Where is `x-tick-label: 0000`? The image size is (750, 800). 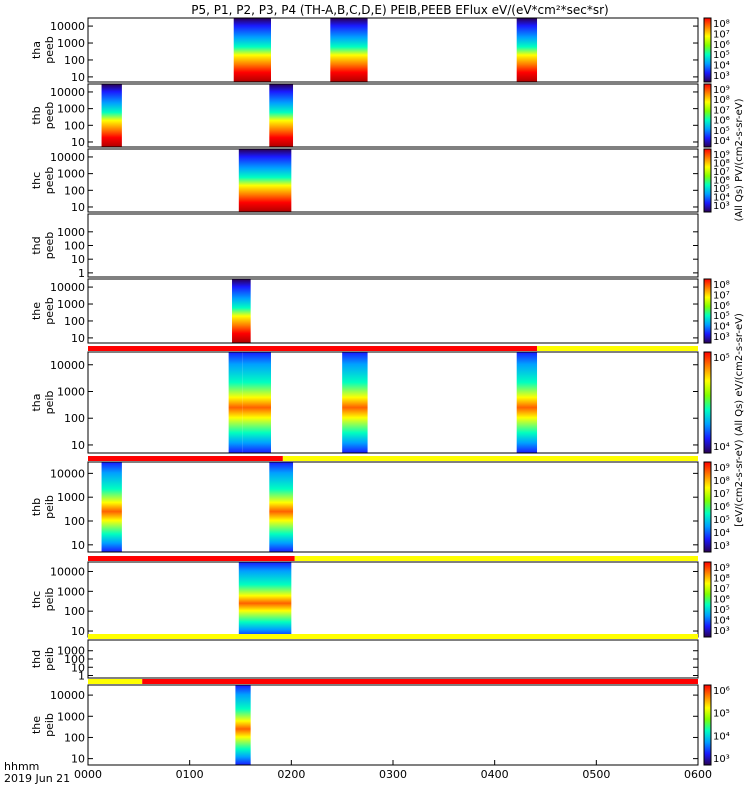
x-tick-label: 0000 is located at coordinates (88, 774).